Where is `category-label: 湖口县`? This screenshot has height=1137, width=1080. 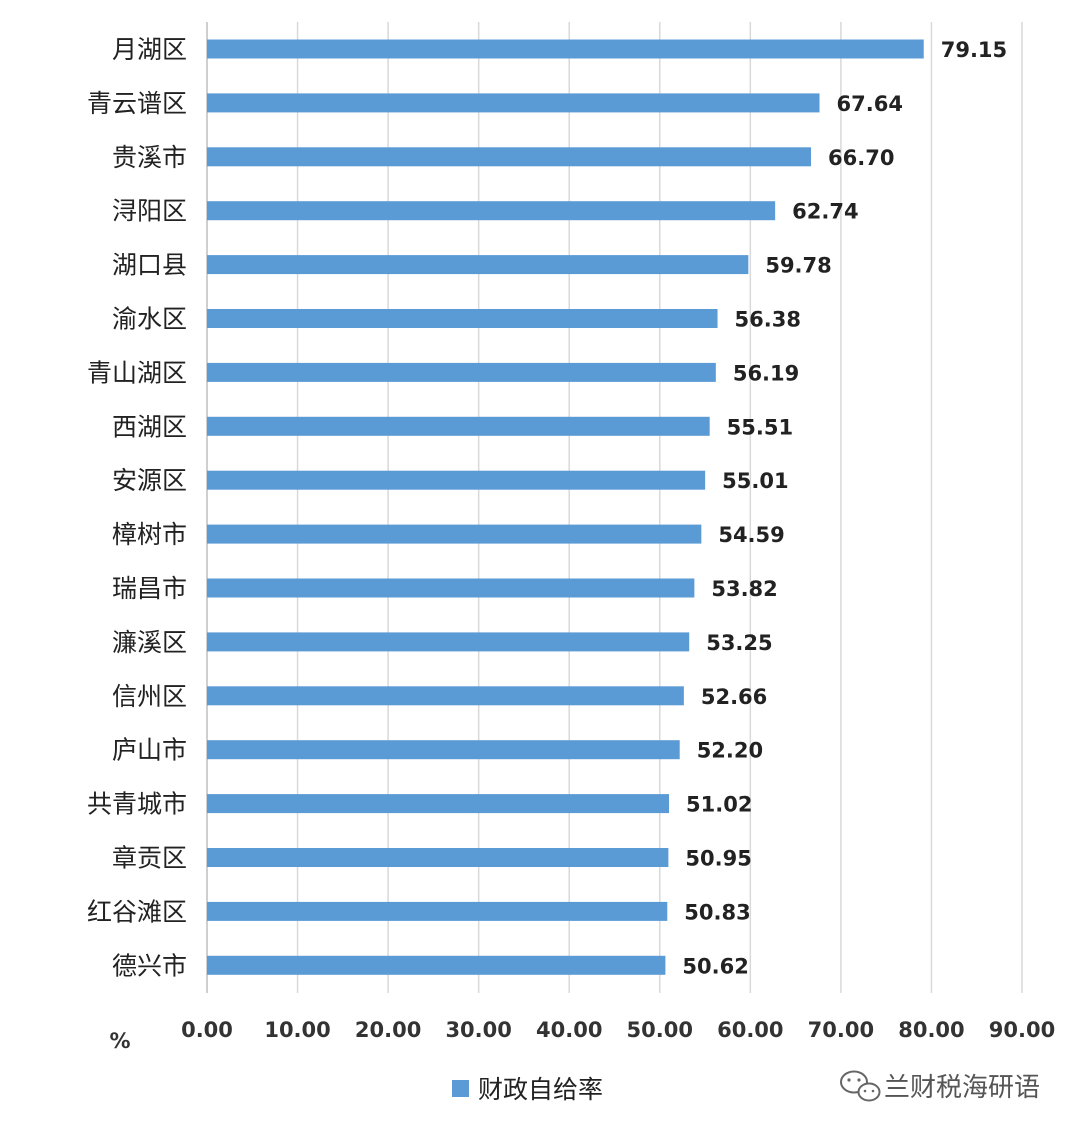
category-label: 湖口县 is located at coordinates (149, 265).